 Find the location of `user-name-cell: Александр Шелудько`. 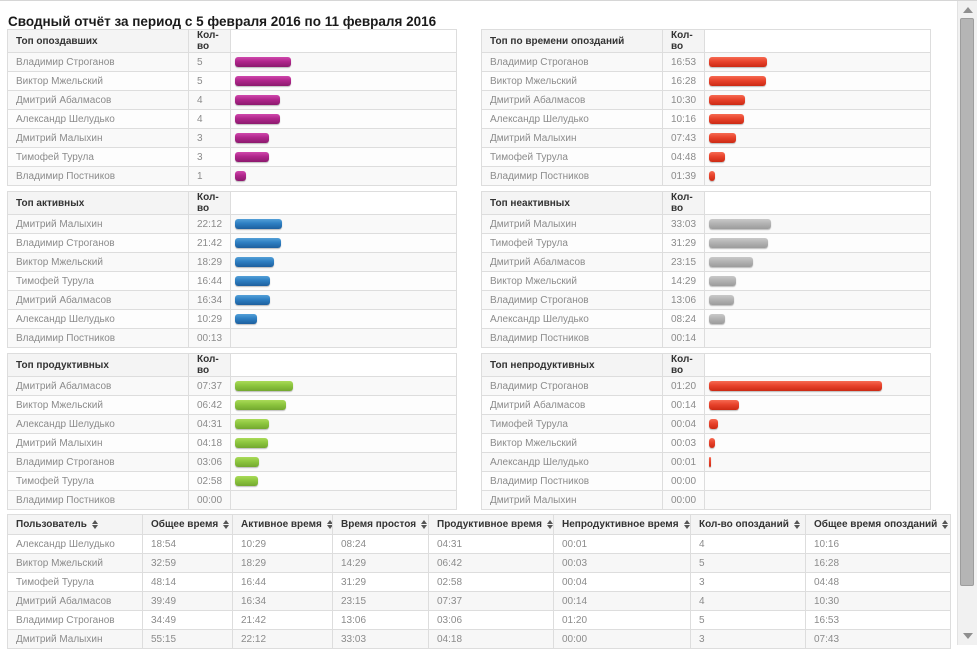

user-name-cell: Александр Шелудько is located at coordinates (572, 462).